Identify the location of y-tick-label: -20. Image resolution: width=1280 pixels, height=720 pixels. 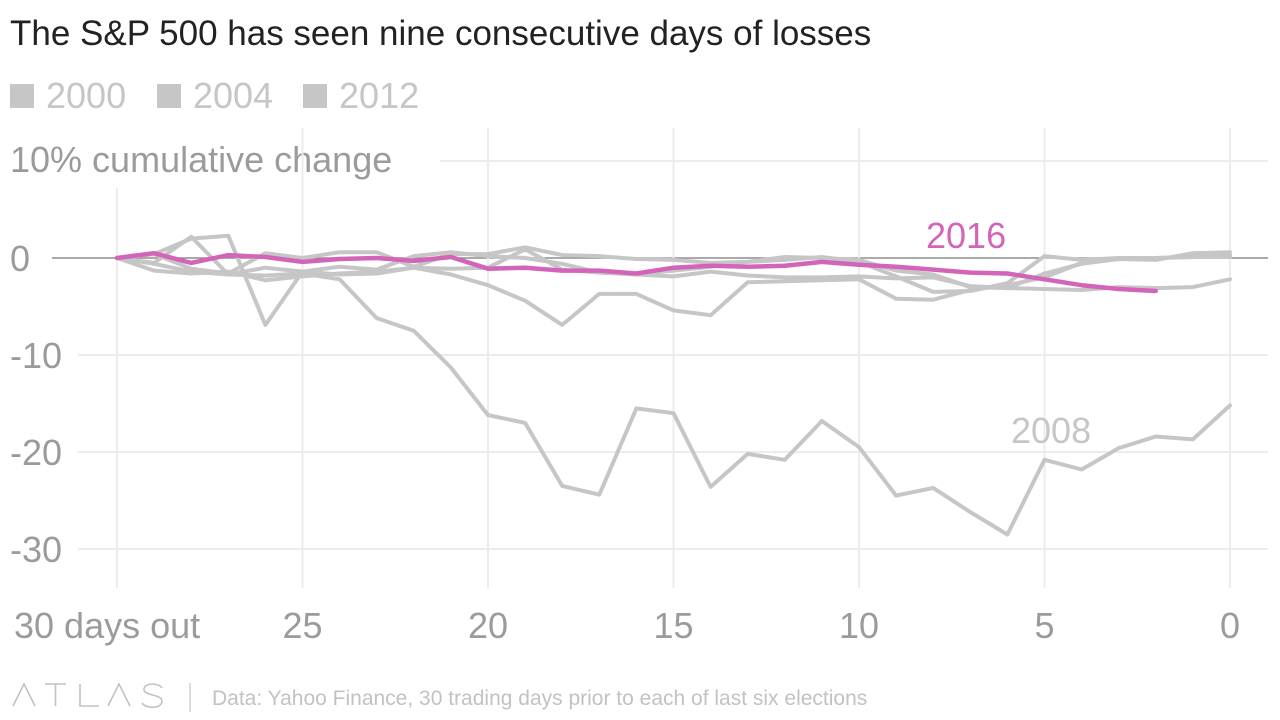
(36, 452).